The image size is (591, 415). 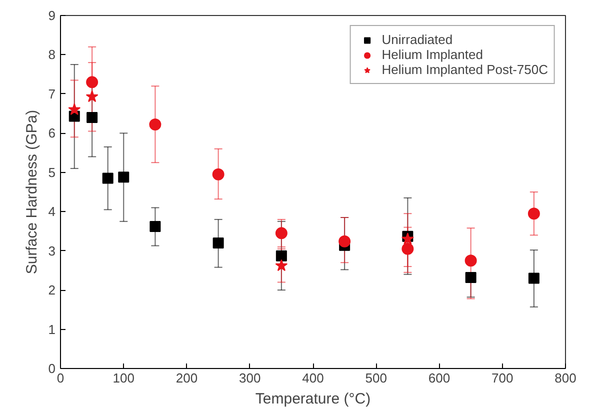 I want to click on x-tick-label: 500, so click(x=376, y=378).